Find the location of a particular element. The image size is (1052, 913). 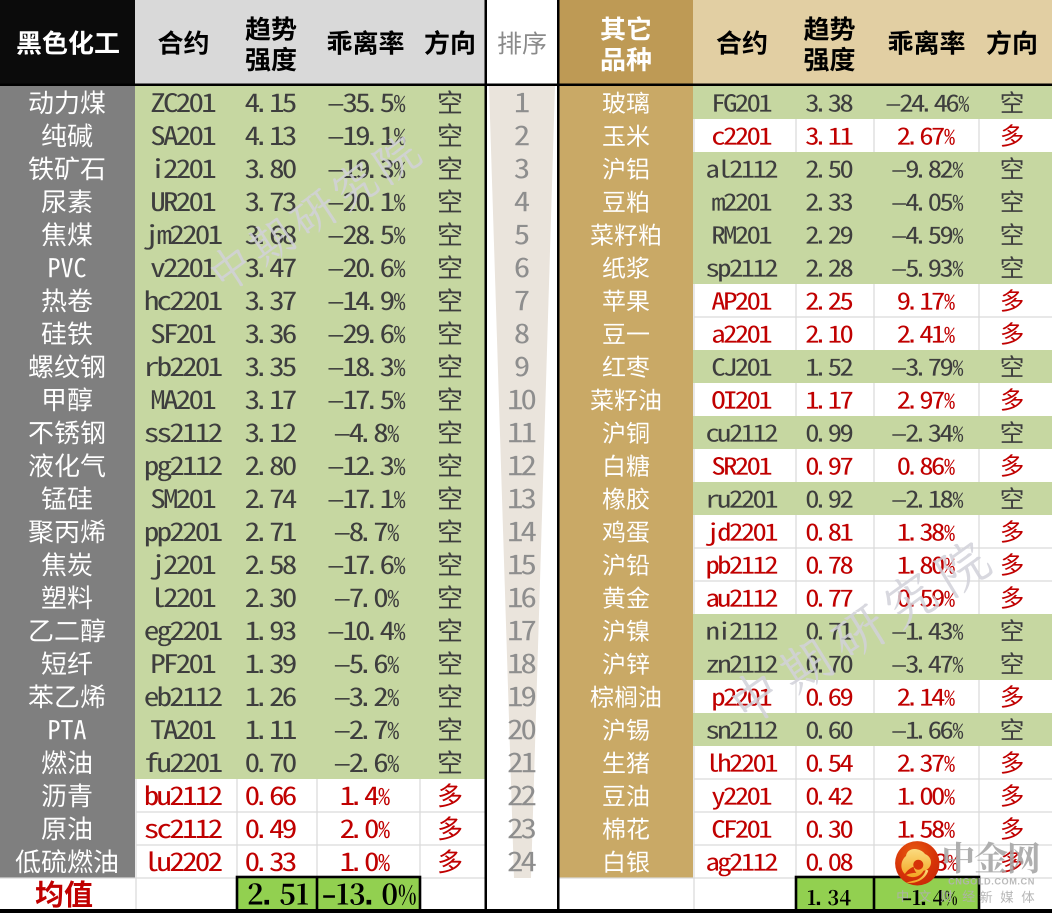

svg-text: CNGOLD.COM.CN is located at coordinates (991, 882).